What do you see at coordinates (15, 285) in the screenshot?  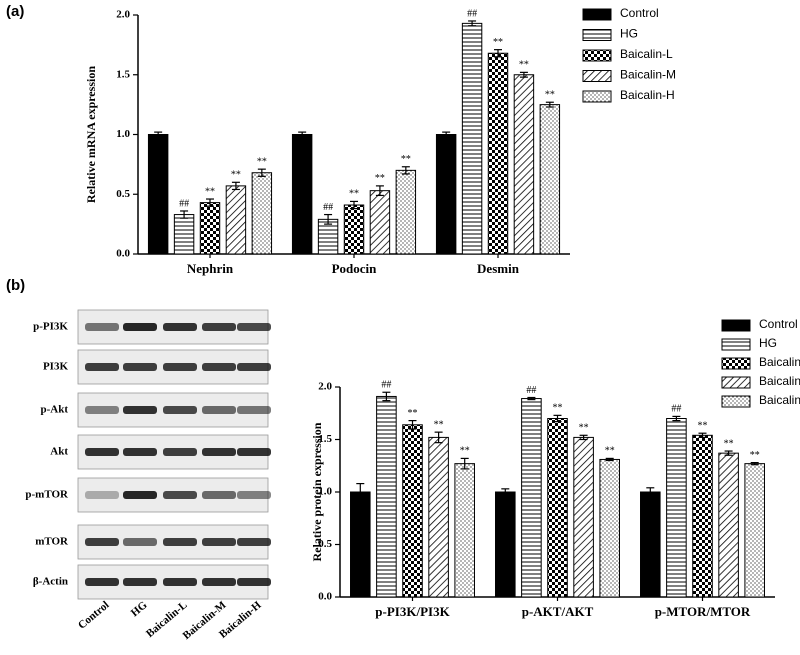 I see `panel-label: (b)` at bounding box center [15, 285].